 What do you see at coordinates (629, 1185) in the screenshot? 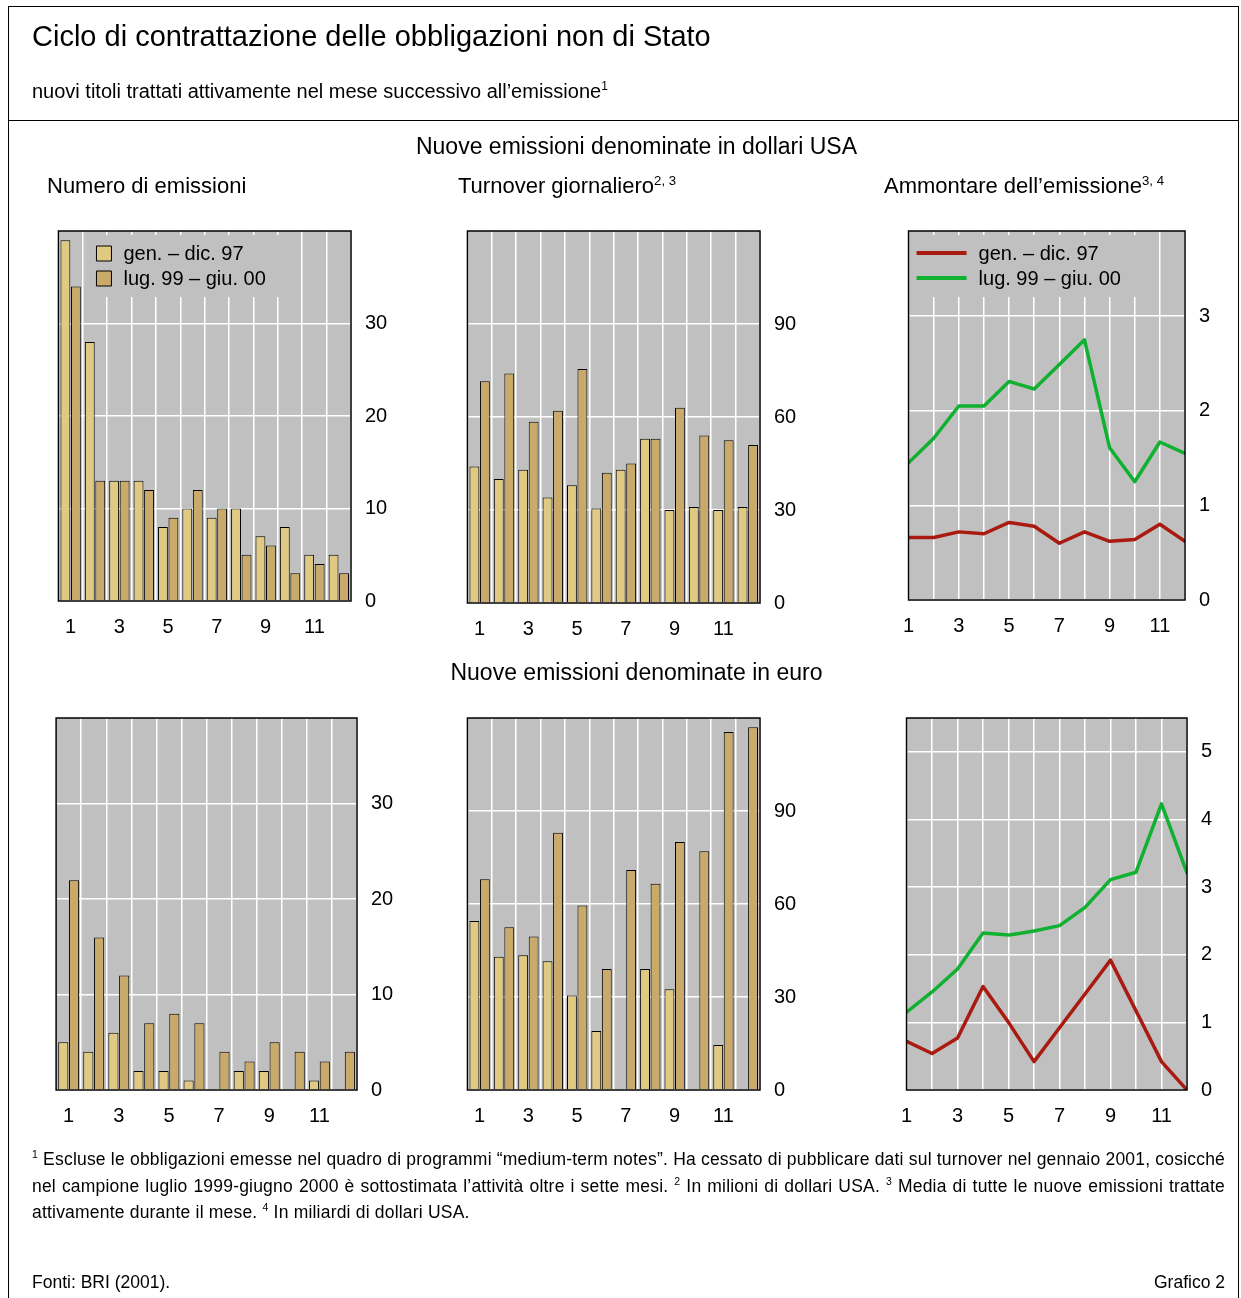
I see `text: $^{1}$ Escluse le obbligazioni emesse nel quadro di programmi “medium-term notes”. Ha cessato di pubblicare dati sul turnover nel gennaio 2001, cosicché nel campione luglio 1999-giugno 2000 è sottostimata l’attività oltre i sette mesi. $^{2}$ In milioni di dollari USA. $^{3}$ Media di tutte le nuove emissioni trattate attivamente durante il mese. $^{4}$ In miliardi di dollari USA.` at bounding box center [629, 1185].